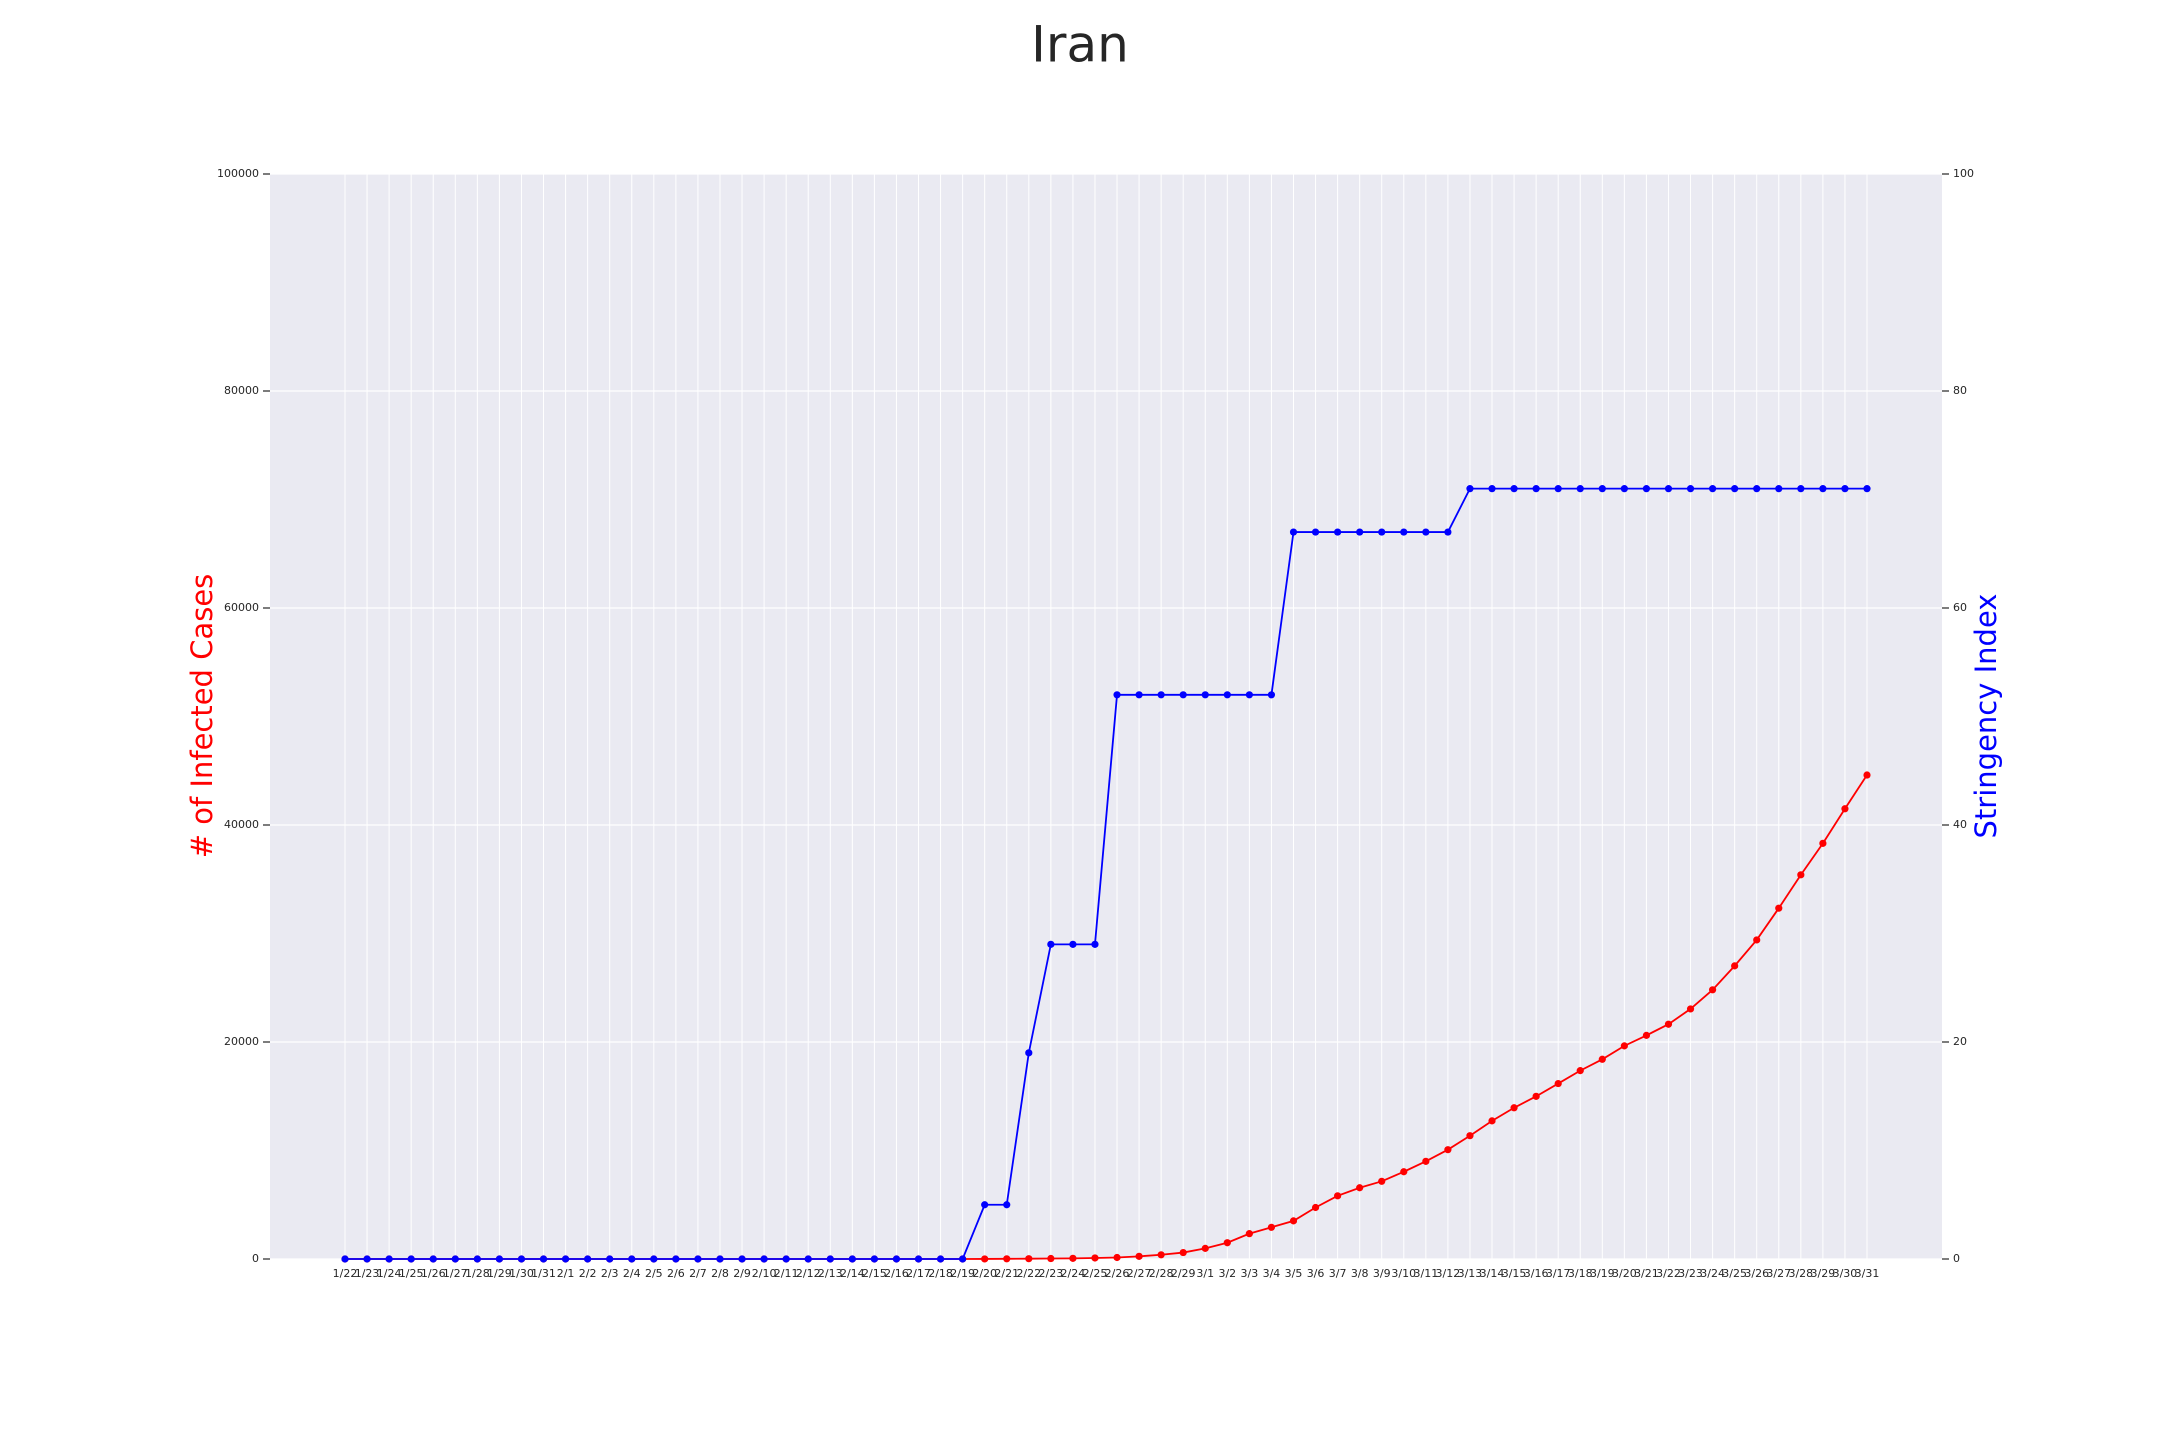  I want to click on x-tick-label: 2/21, so click(1006, 1273).